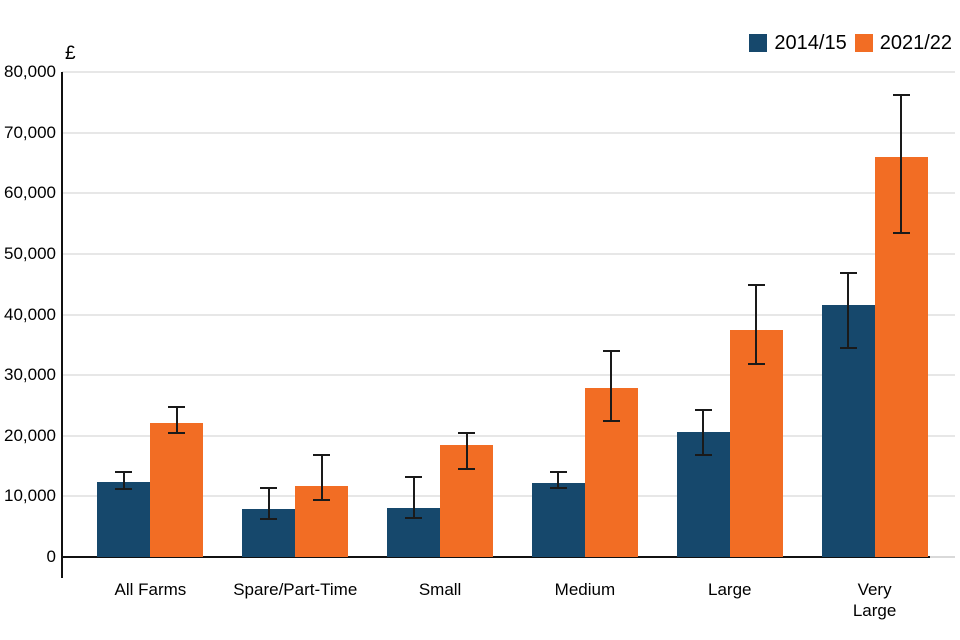 This screenshot has height=640, width=960. I want to click on y-axis-unit-label: £, so click(70, 53).